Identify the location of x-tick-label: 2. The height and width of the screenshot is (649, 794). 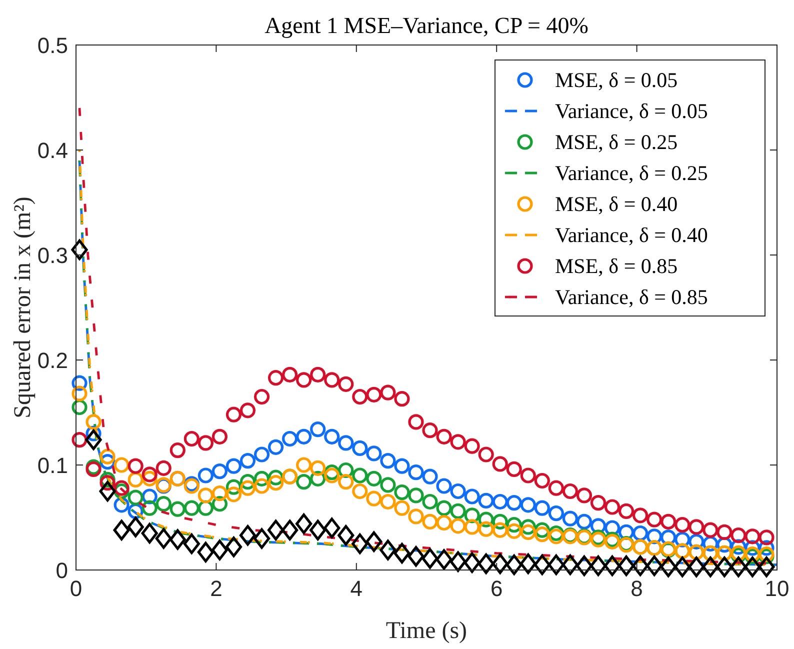
(216, 588).